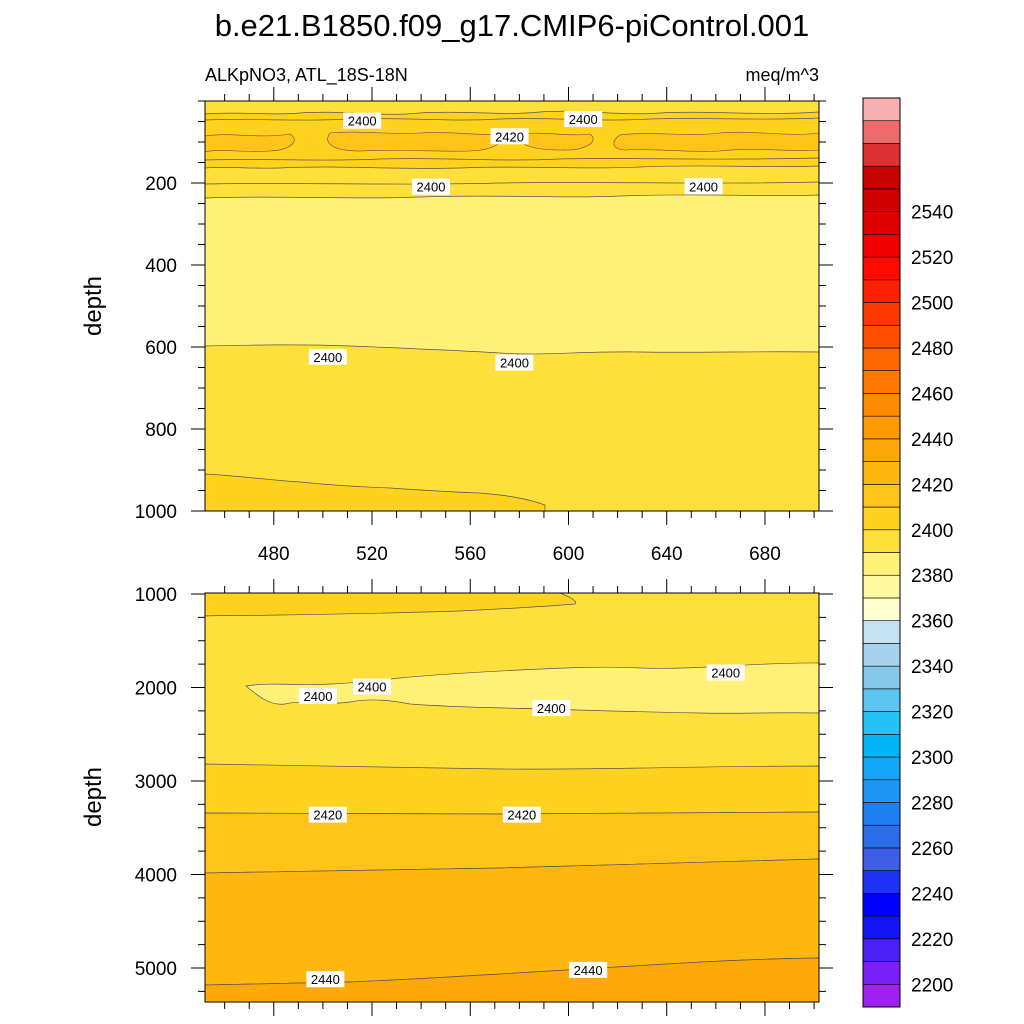 This screenshot has width=1024, height=1024. I want to click on colorbar-tick-label: 2360, so click(932, 622).